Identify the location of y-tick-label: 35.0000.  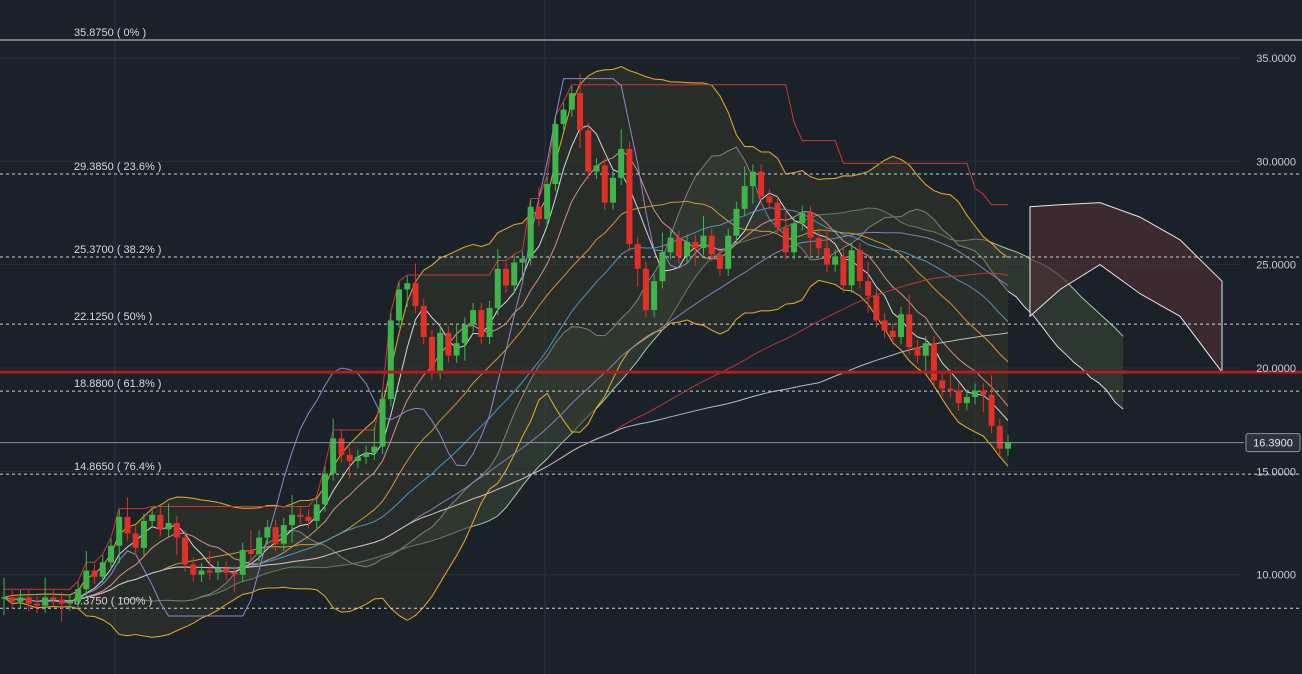
(1276, 59).